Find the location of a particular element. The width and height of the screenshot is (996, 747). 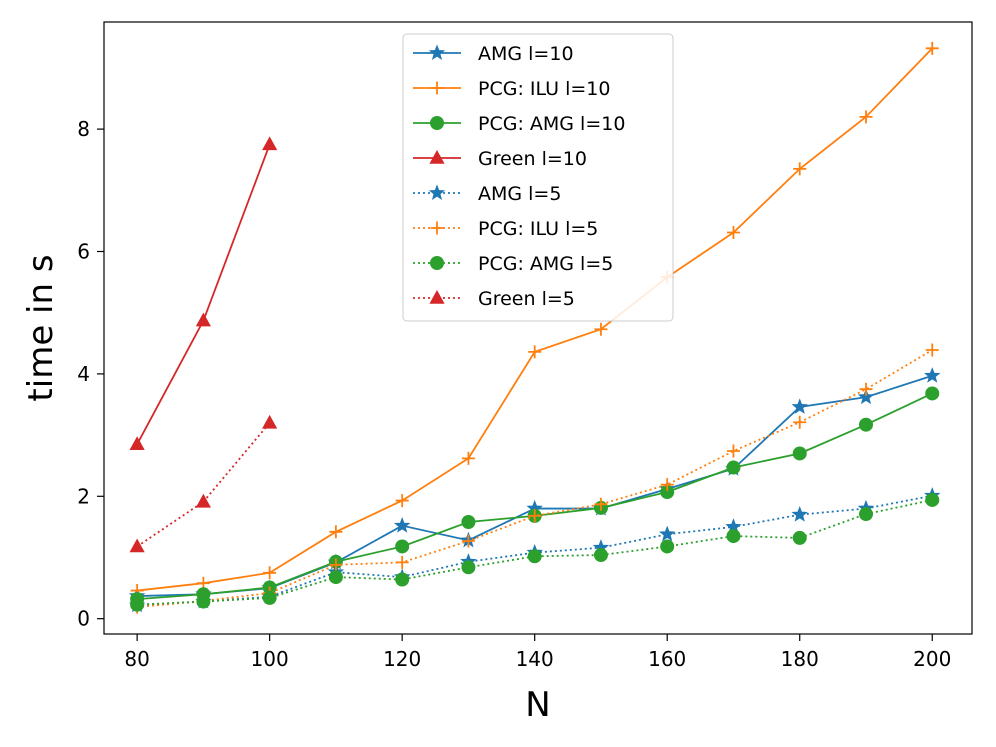

legend-item: Green l=10 is located at coordinates (500, 159).